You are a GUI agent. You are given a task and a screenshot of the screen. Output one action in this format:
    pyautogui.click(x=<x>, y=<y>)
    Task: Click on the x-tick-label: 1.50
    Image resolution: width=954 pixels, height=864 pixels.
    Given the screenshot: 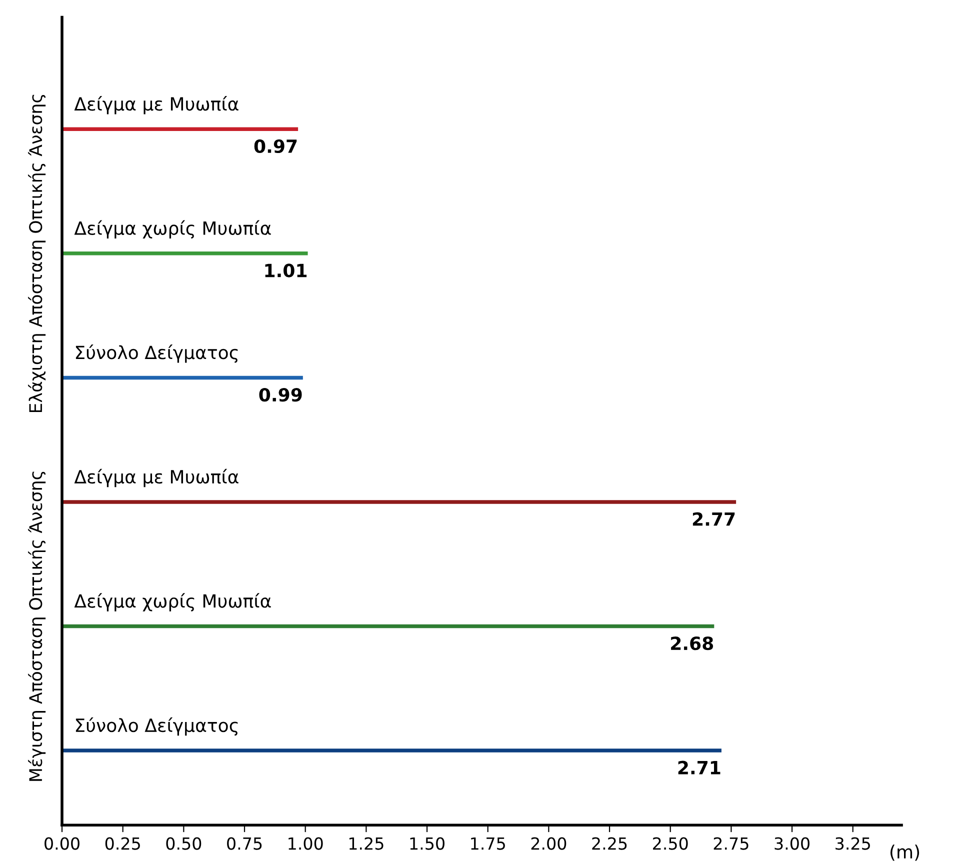 What is the action you would take?
    pyautogui.click(x=427, y=843)
    